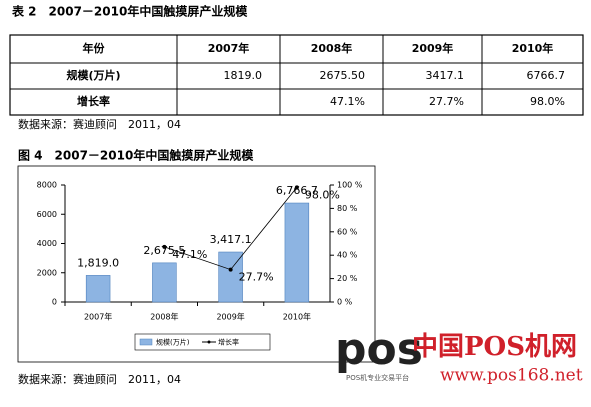 The width and height of the screenshot is (591, 407). What do you see at coordinates (93, 75) in the screenshot?
I see `table-cell: 规模(万片)` at bounding box center [93, 75].